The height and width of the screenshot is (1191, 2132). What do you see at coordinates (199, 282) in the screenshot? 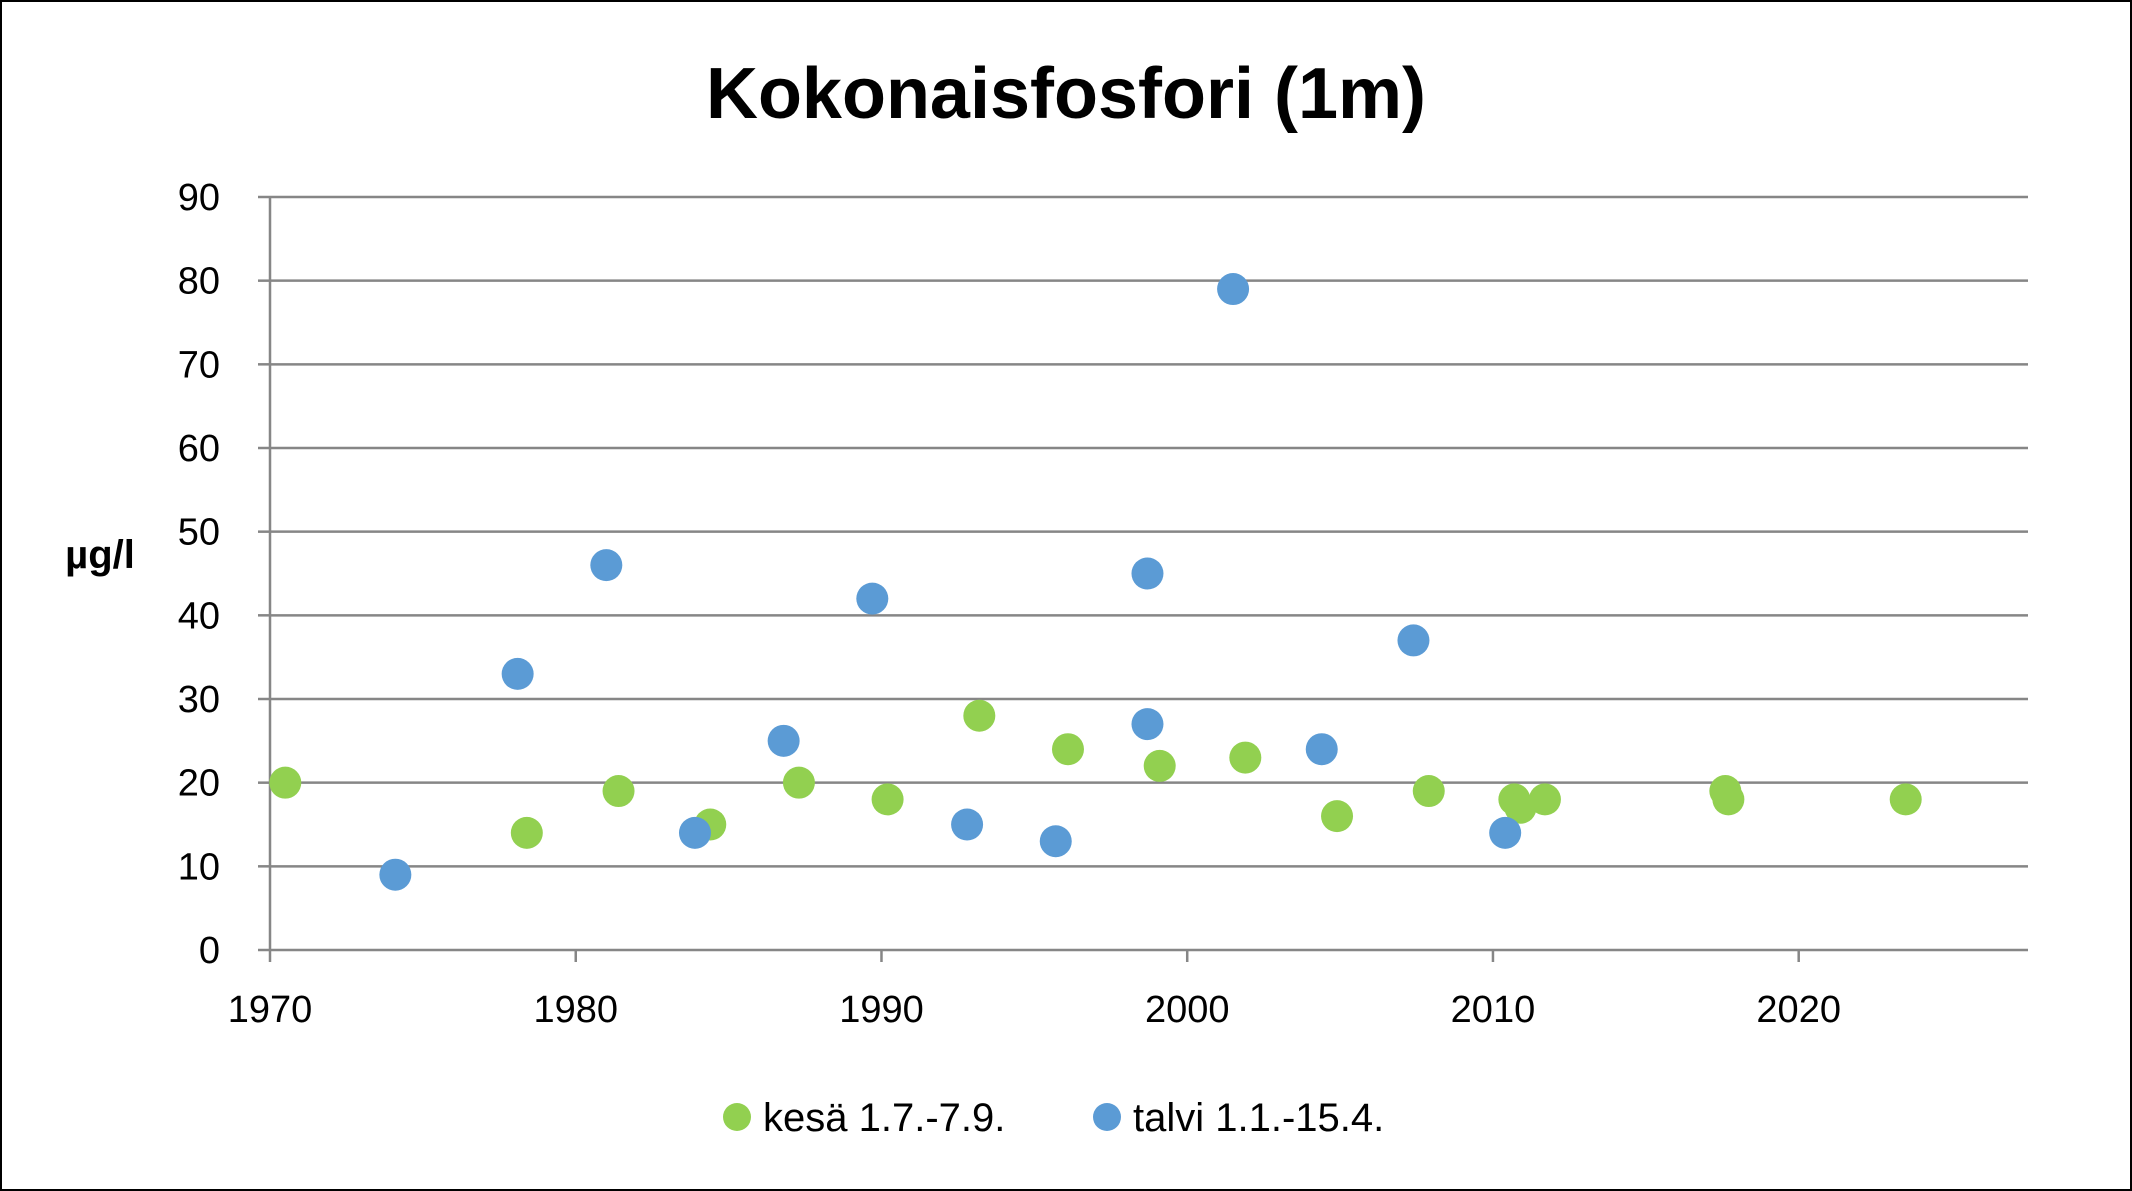
I see `y-tick-label: 80` at bounding box center [199, 282].